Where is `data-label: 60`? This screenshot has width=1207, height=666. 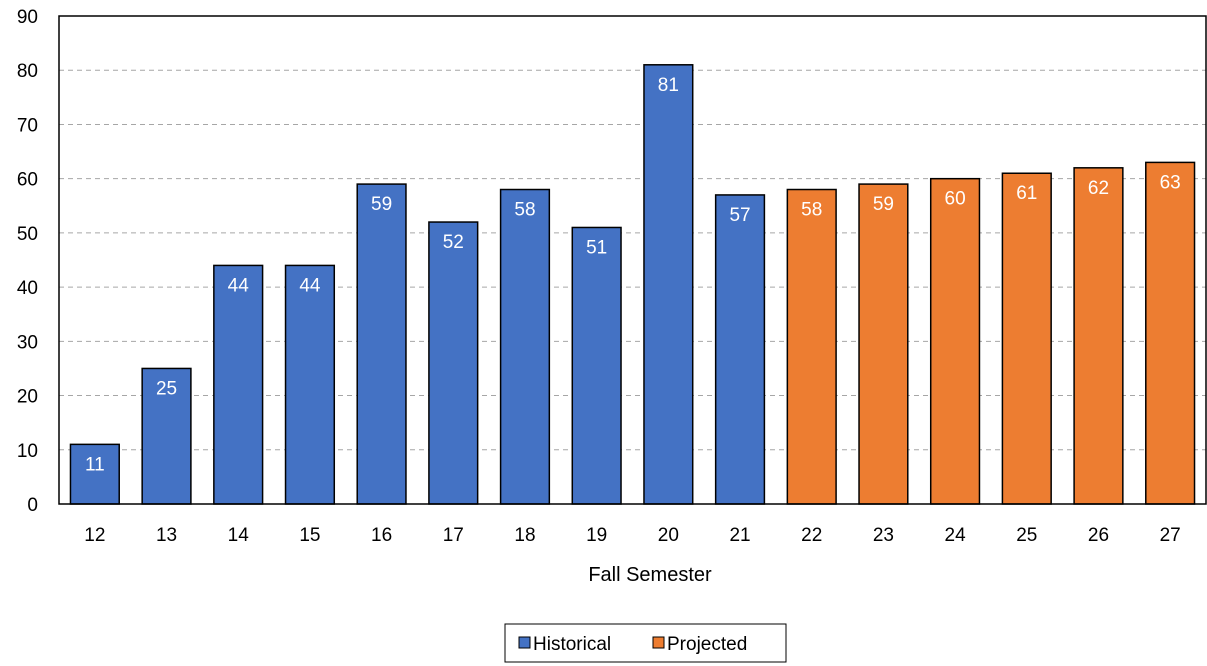 data-label: 60 is located at coordinates (955, 199).